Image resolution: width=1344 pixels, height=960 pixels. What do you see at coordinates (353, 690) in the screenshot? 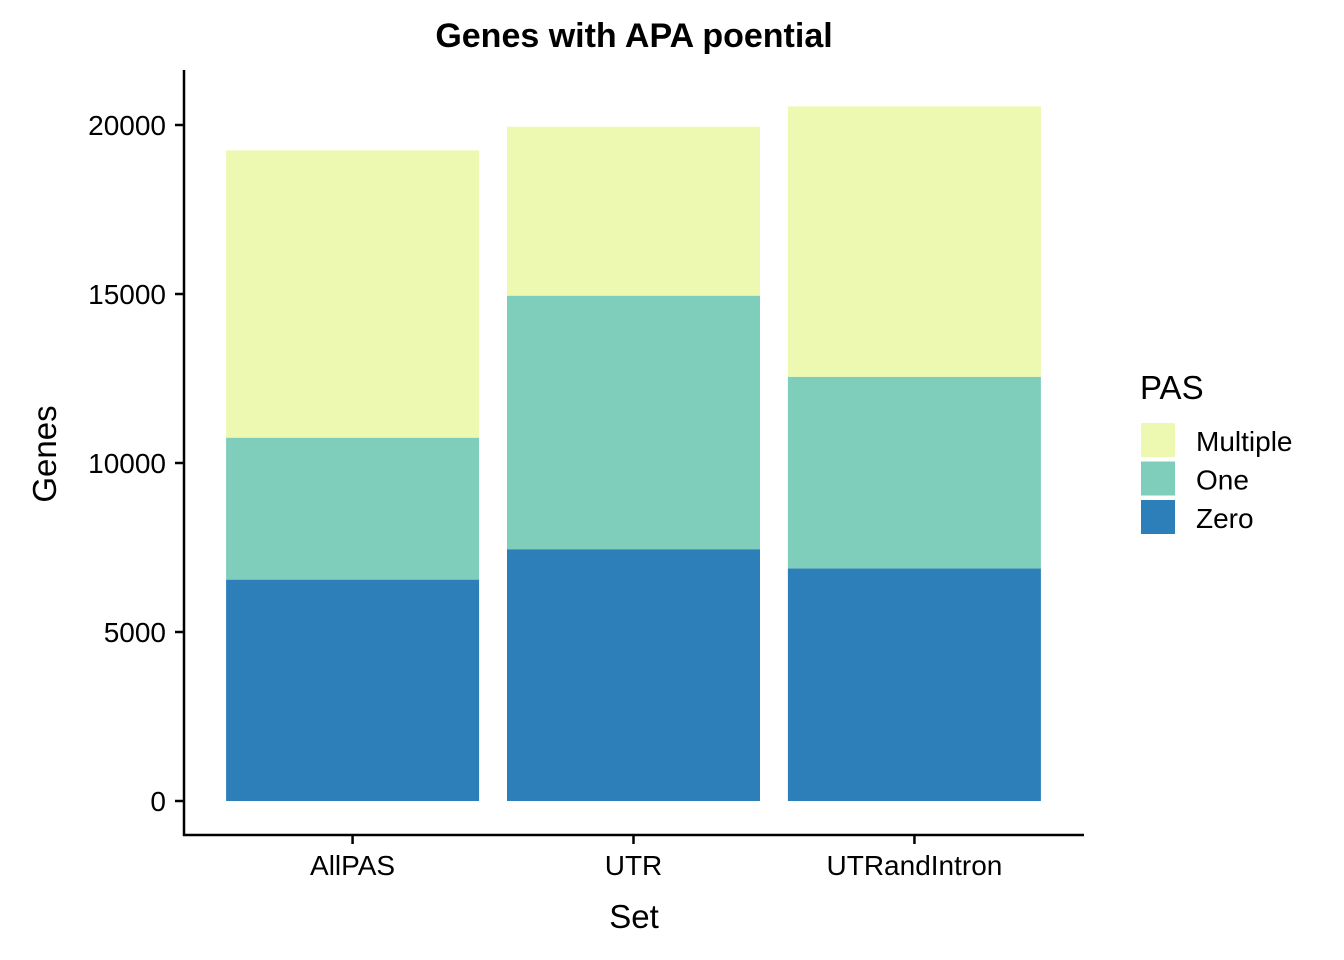
I see `bar-AllPAS-zero` at bounding box center [353, 690].